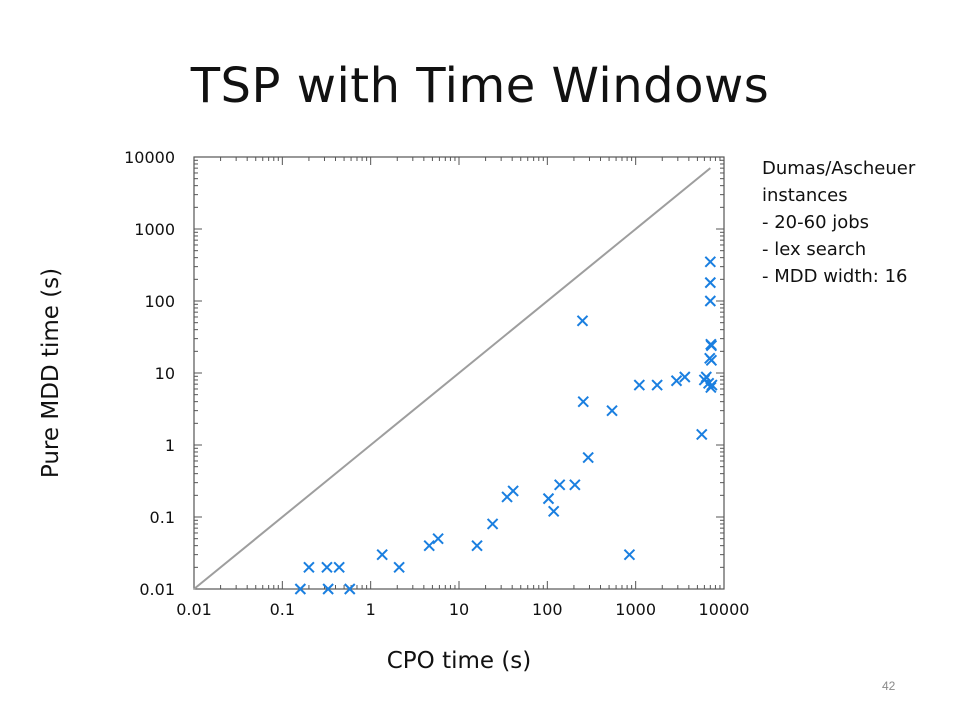 This screenshot has width=960, height=720. Describe the element at coordinates (805, 195) in the screenshot. I see `notes-line: instances` at that location.